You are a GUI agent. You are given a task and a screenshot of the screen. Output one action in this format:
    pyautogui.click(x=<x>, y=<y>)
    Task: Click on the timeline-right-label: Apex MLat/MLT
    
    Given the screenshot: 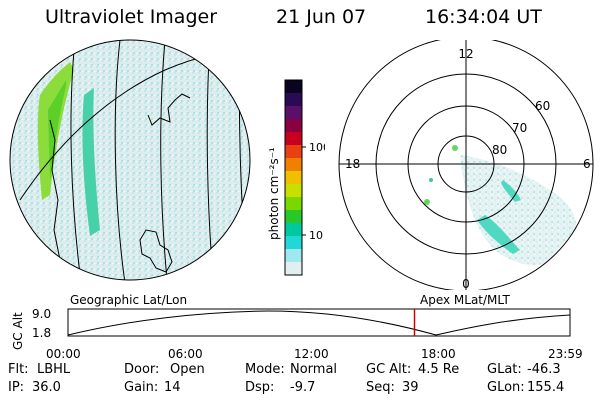 What is the action you would take?
    pyautogui.click(x=465, y=300)
    